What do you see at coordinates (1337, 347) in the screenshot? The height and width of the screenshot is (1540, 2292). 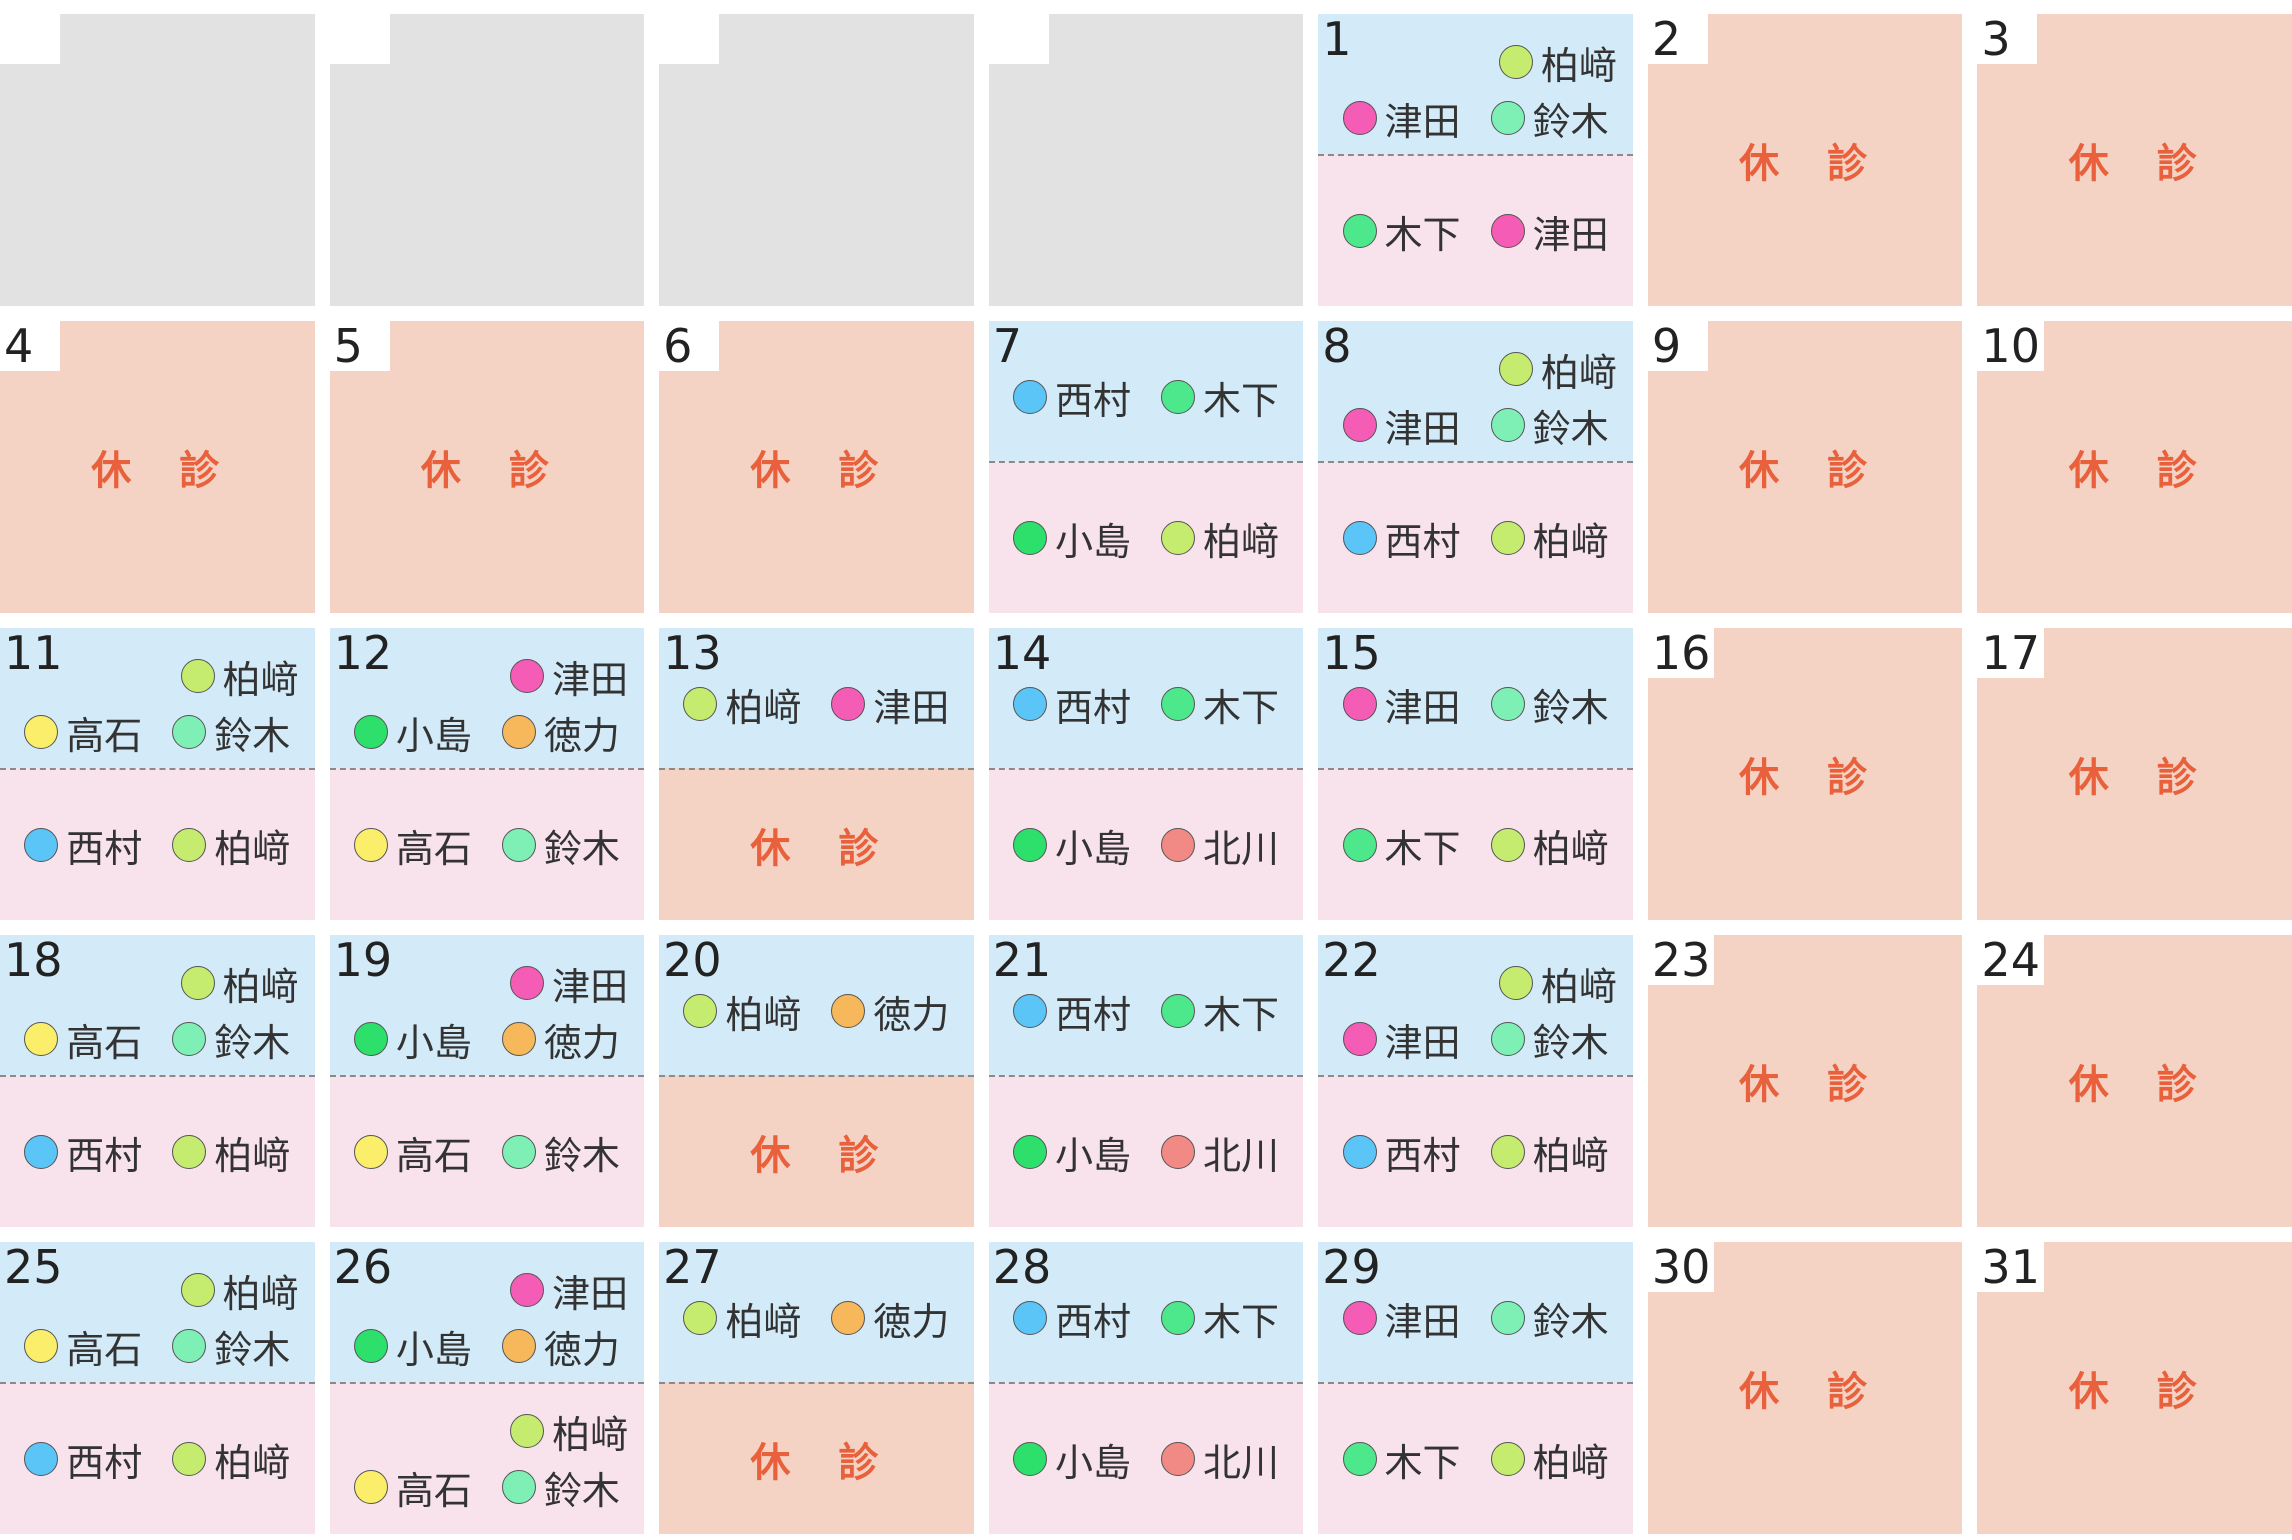 I see `day-number: 8` at bounding box center [1337, 347].